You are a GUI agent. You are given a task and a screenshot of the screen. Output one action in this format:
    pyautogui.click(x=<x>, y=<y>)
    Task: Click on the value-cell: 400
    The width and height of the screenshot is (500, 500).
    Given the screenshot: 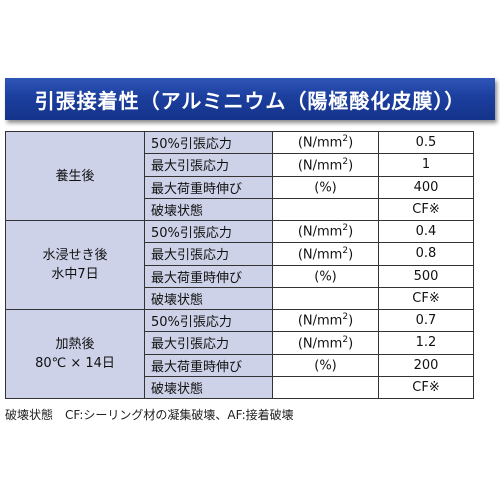 What is the action you would take?
    pyautogui.click(x=426, y=187)
    